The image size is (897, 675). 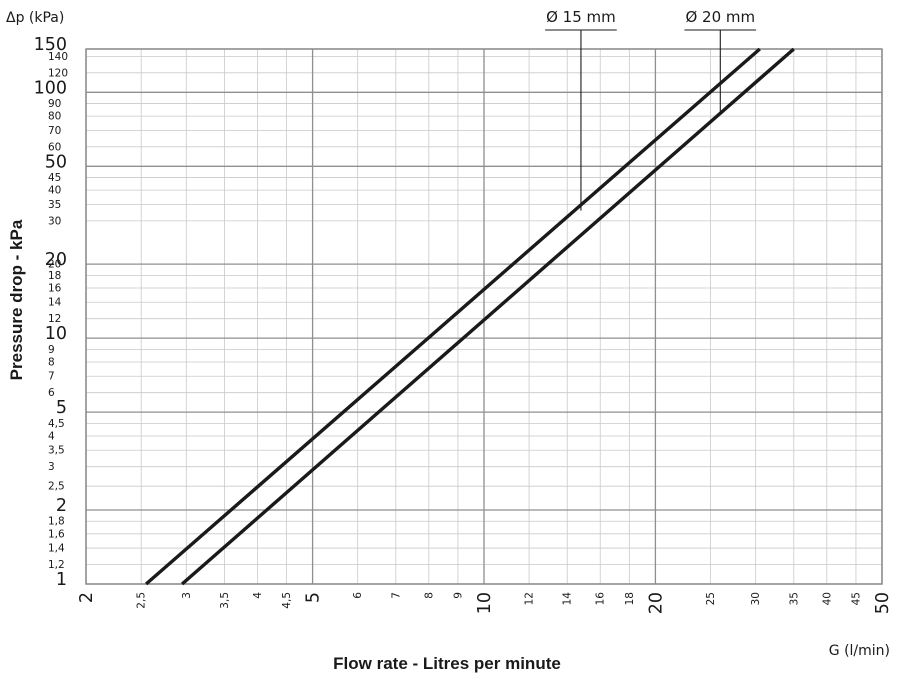 What do you see at coordinates (56, 522) in the screenshot?
I see `y-tick-label-minor: 1,8` at bounding box center [56, 522].